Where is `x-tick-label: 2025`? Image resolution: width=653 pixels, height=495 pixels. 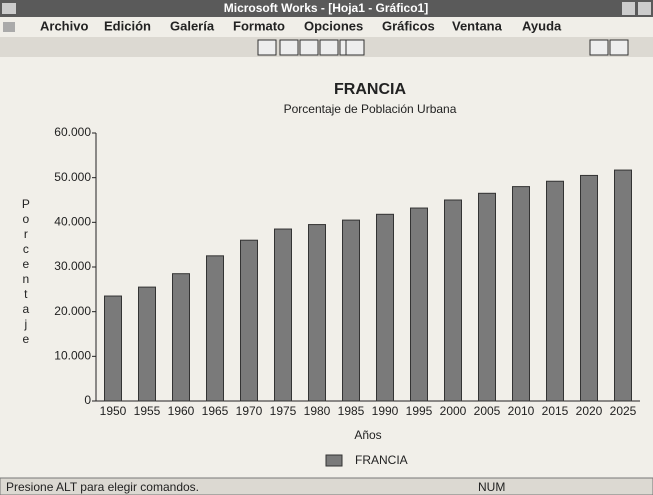
x-tick-label: 2025 is located at coordinates (623, 411).